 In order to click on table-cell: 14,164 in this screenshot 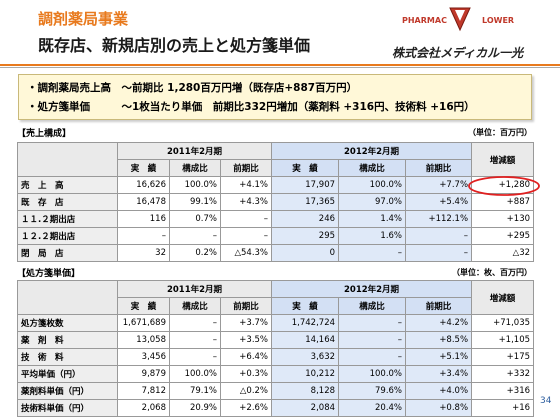, I will do `click(305, 340)`.